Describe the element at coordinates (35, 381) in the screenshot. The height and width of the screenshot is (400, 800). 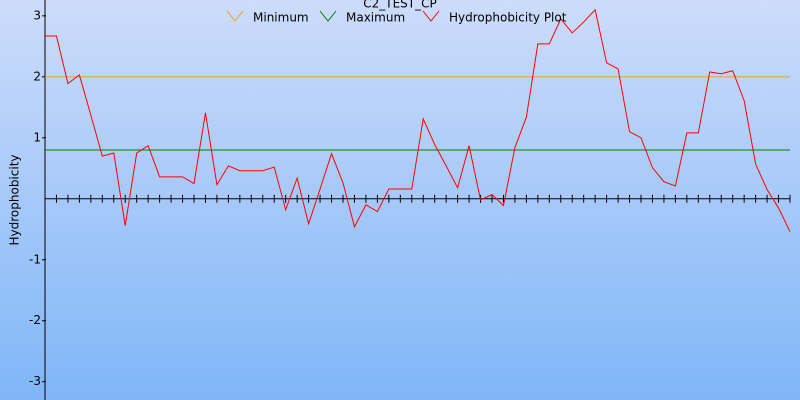
I see `y-tick-label: -3` at that location.